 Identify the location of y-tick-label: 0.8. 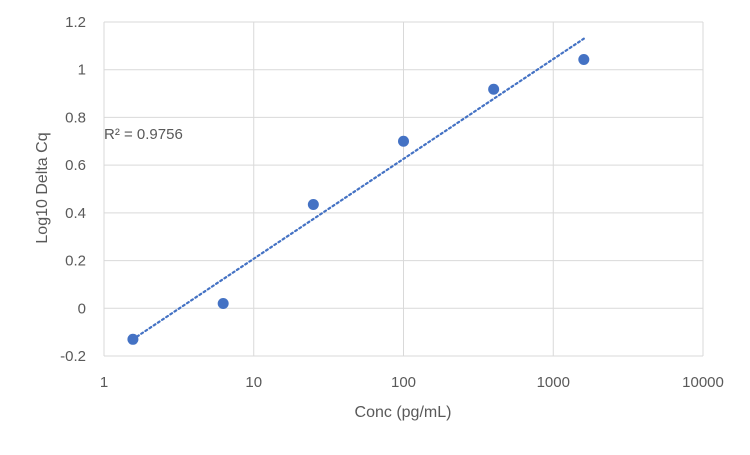
(75, 117).